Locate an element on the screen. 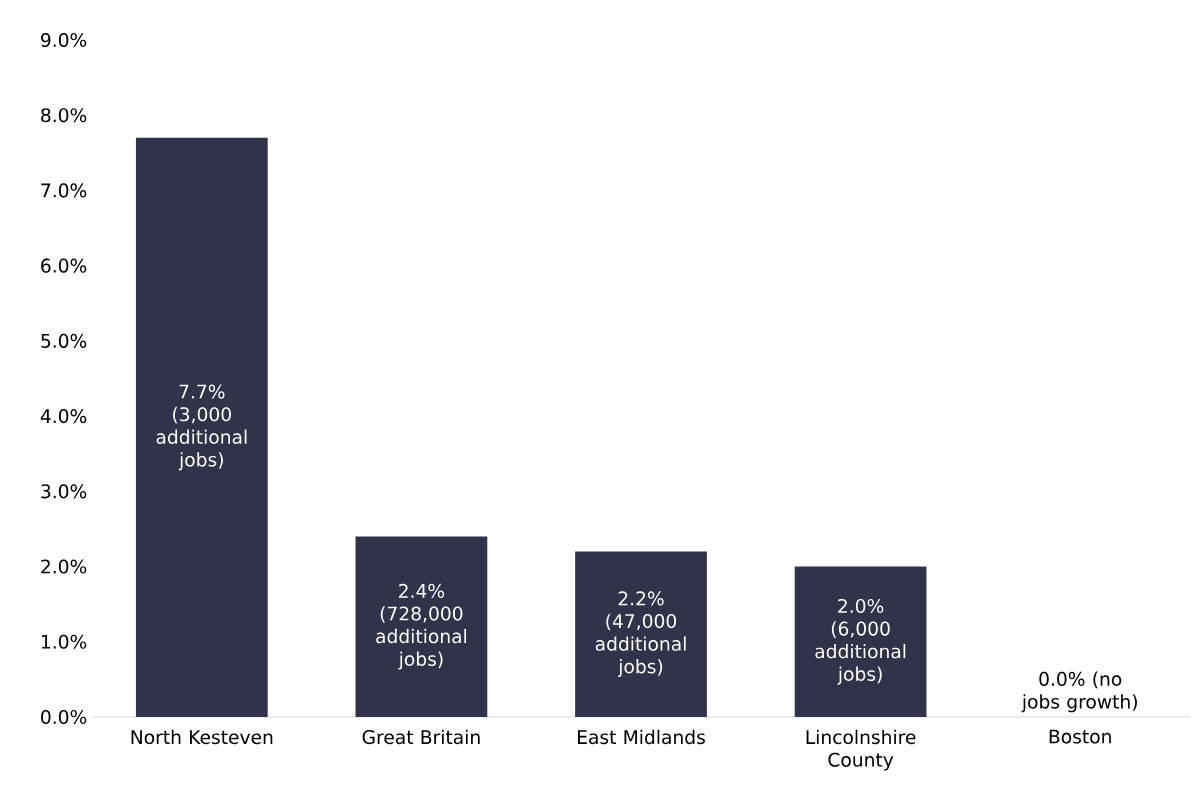 Image resolution: width=1200 pixels, height=792 pixels. x-tick-label: Lincolnshire County is located at coordinates (861, 750).